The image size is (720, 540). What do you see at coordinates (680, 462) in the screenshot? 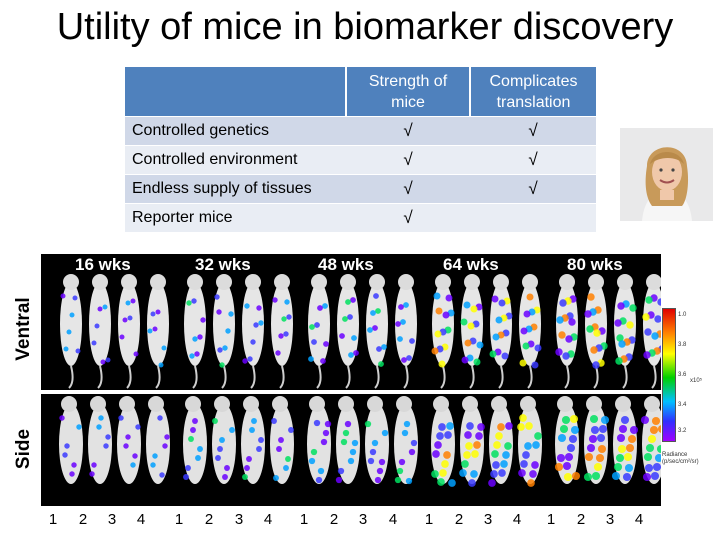
I see `scale-caption-line2: (p/sec/cm²/sr)` at bounding box center [680, 462].